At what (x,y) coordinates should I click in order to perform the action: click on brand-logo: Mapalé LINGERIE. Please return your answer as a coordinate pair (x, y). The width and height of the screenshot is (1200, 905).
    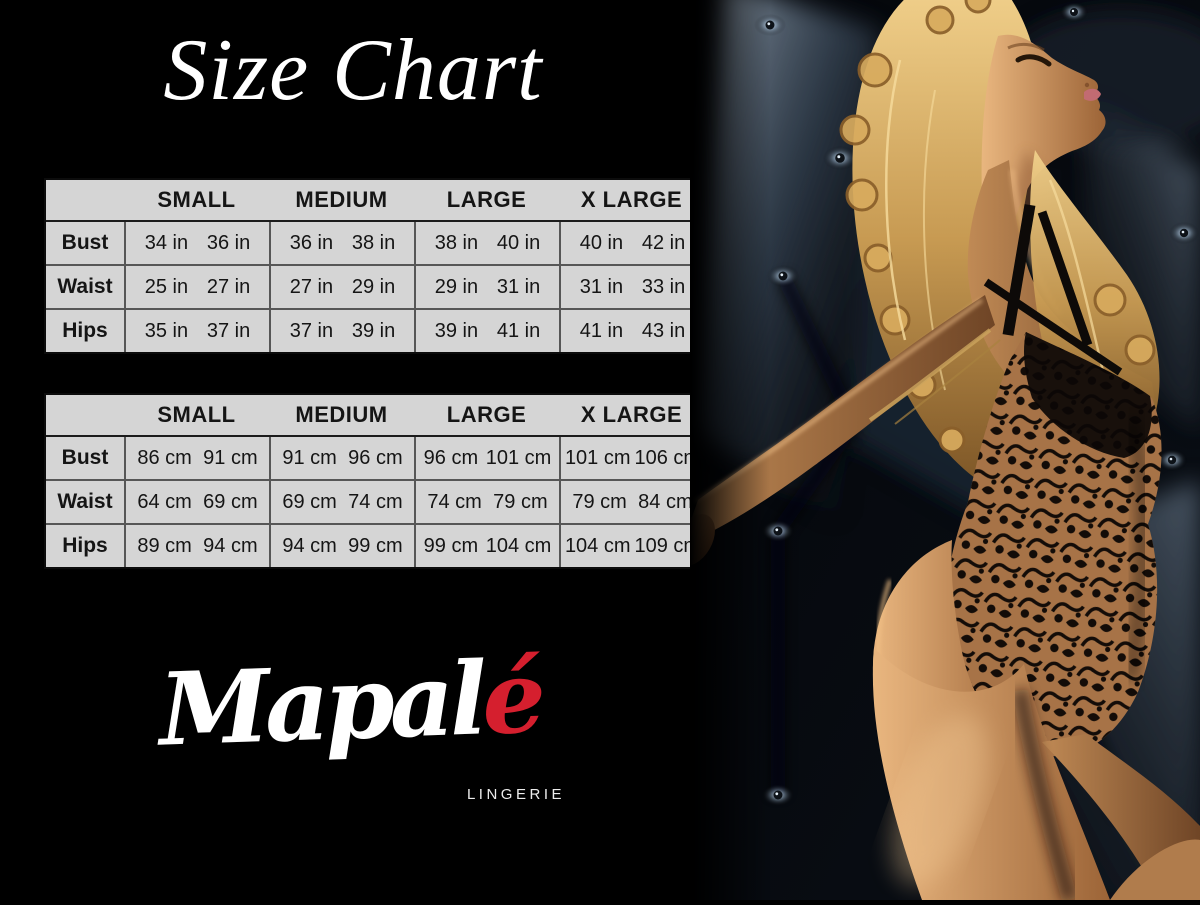
    Looking at the image, I should click on (350, 730).